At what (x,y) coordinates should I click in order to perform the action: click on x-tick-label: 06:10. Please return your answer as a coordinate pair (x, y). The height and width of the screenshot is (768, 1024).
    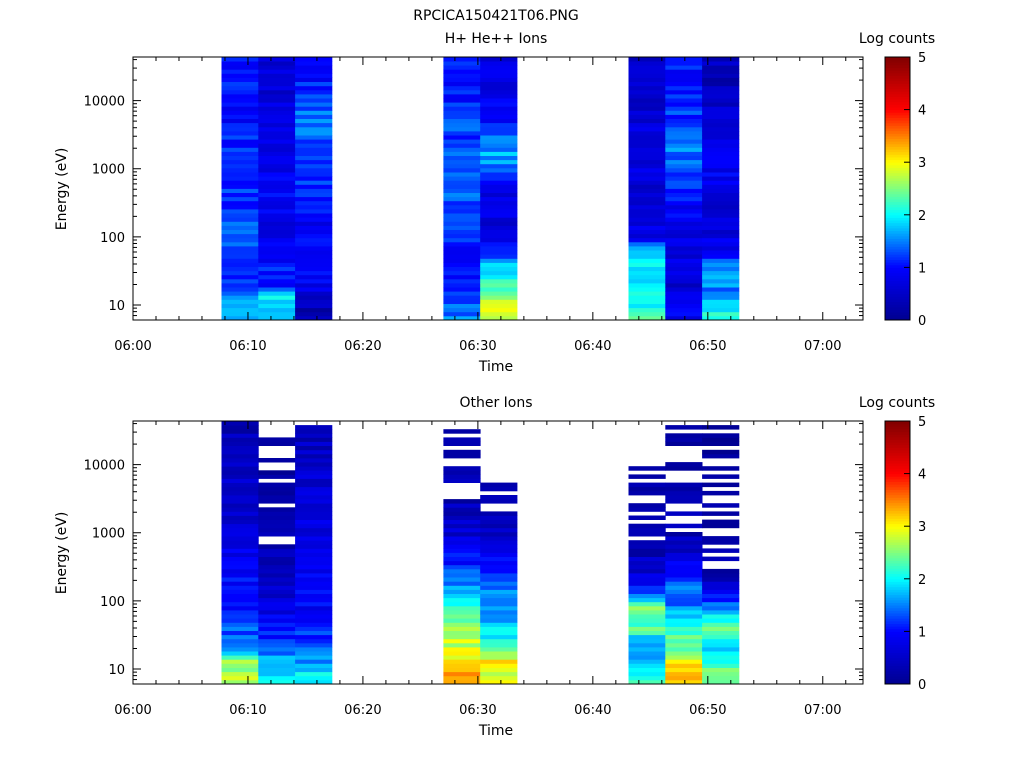
    Looking at the image, I should click on (247, 710).